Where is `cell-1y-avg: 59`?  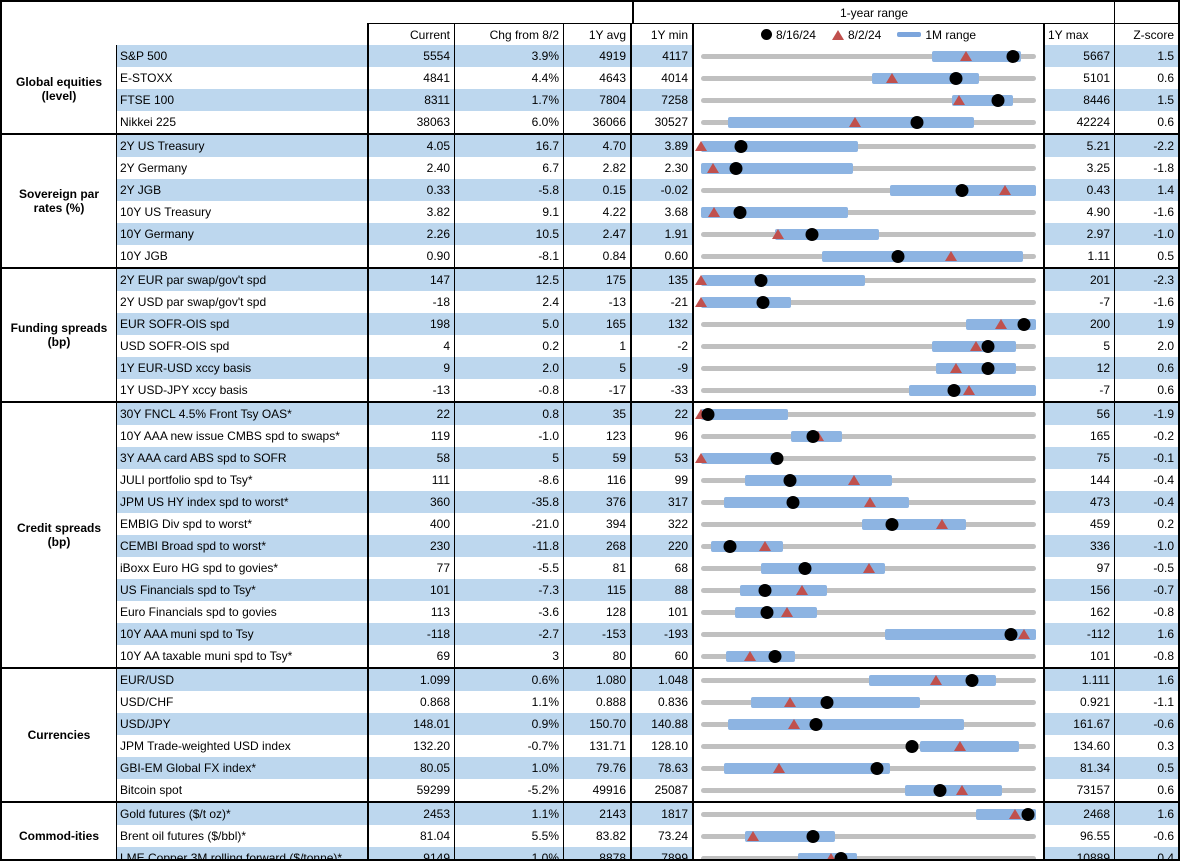 cell-1y-avg: 59 is located at coordinates (598, 458).